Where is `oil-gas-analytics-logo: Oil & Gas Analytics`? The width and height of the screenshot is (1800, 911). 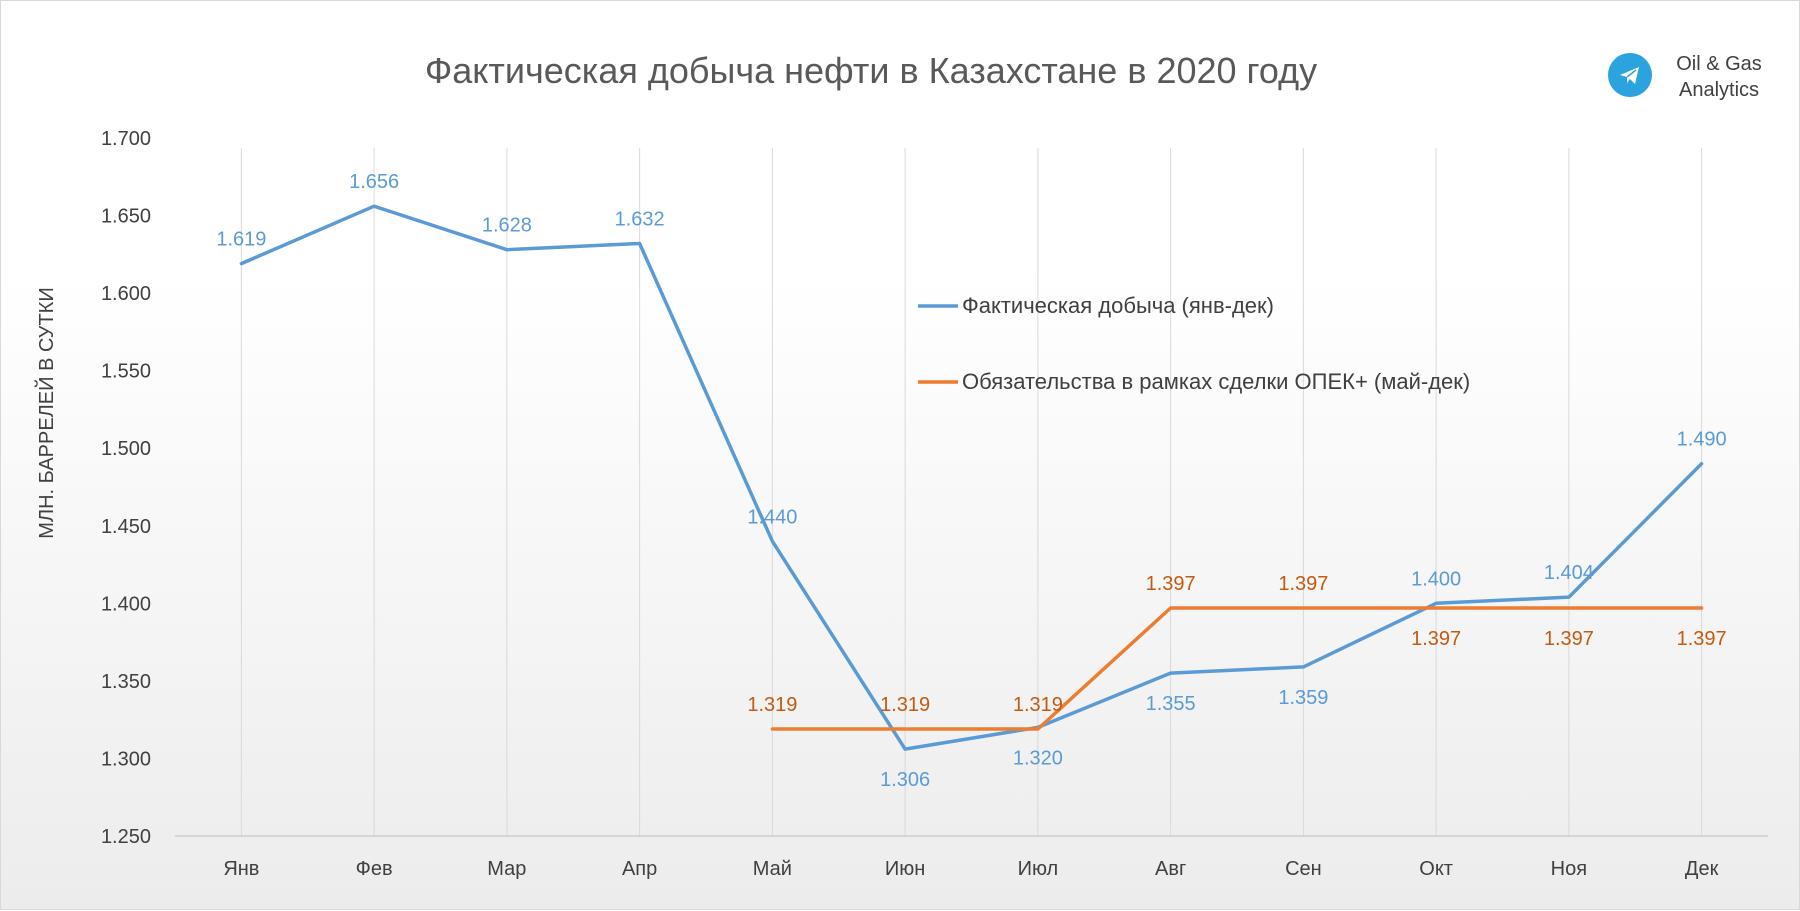
oil-gas-analytics-logo: Oil & Gas Analytics is located at coordinates (1693, 79).